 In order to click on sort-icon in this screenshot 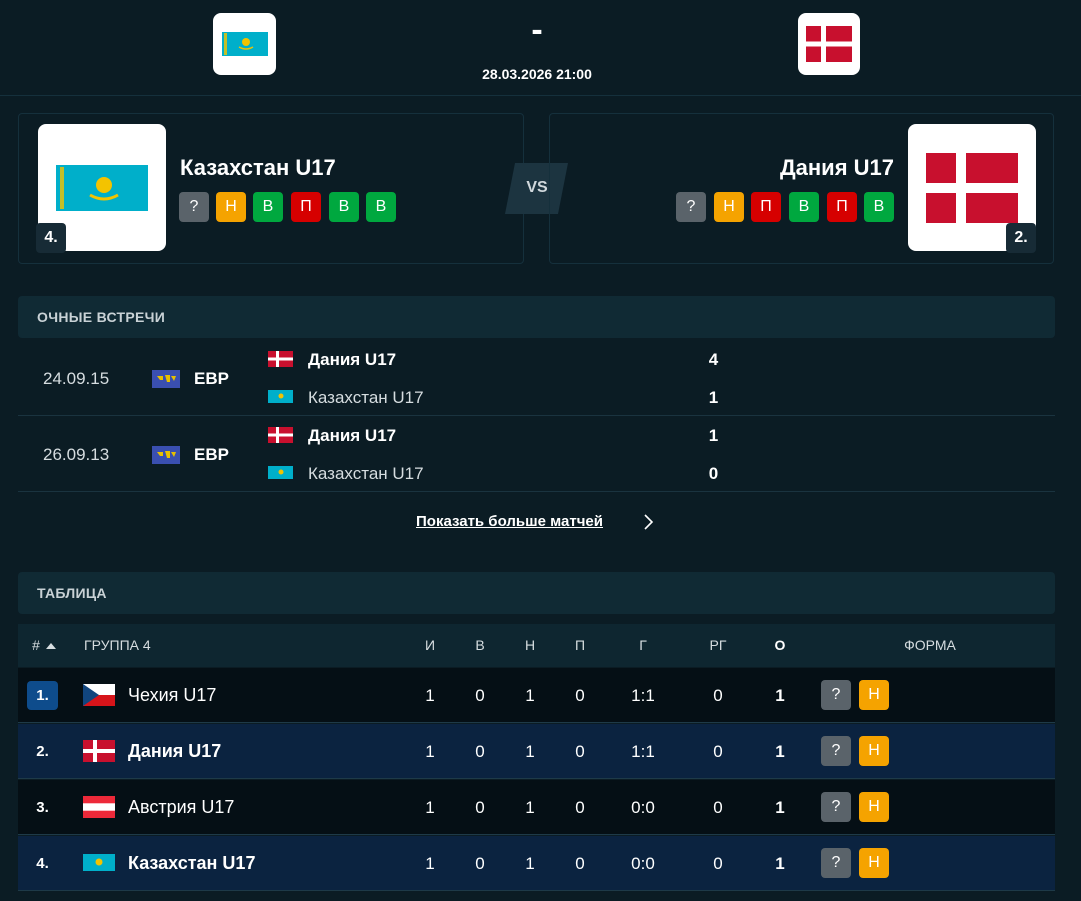, I will do `click(51, 646)`.